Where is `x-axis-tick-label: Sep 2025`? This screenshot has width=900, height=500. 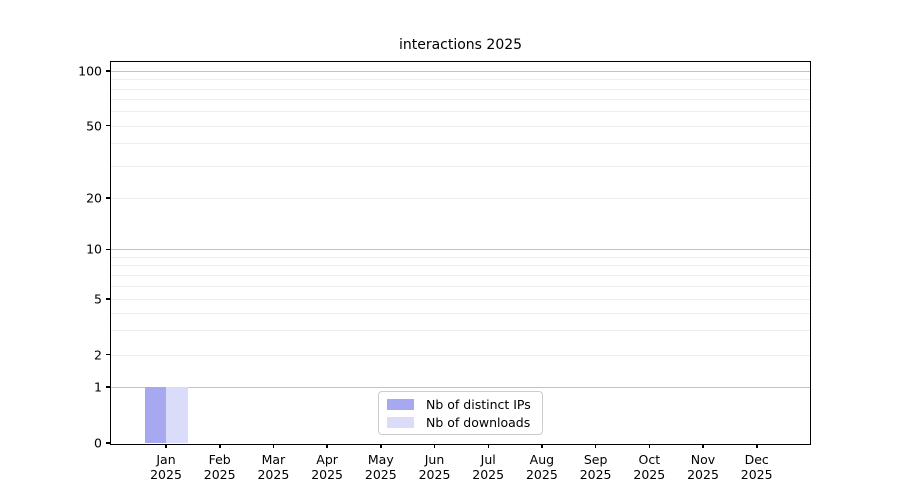 x-axis-tick-label: Sep 2025 is located at coordinates (595, 467).